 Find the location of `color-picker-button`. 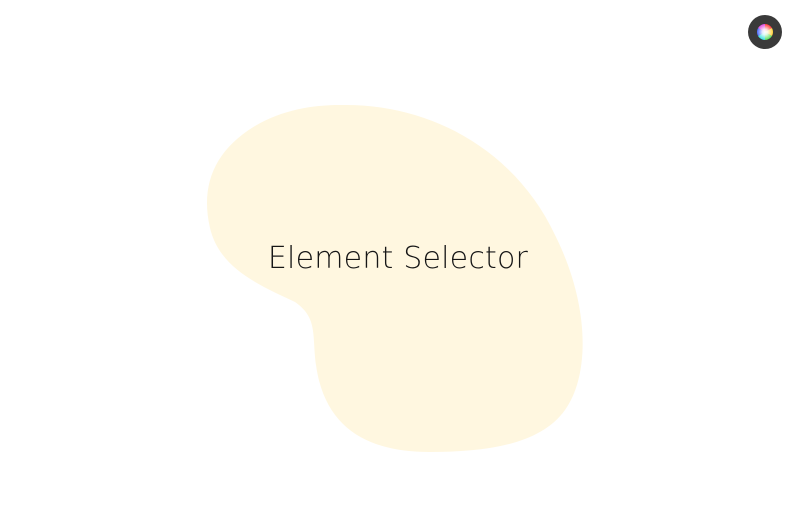

color-picker-button is located at coordinates (765, 32).